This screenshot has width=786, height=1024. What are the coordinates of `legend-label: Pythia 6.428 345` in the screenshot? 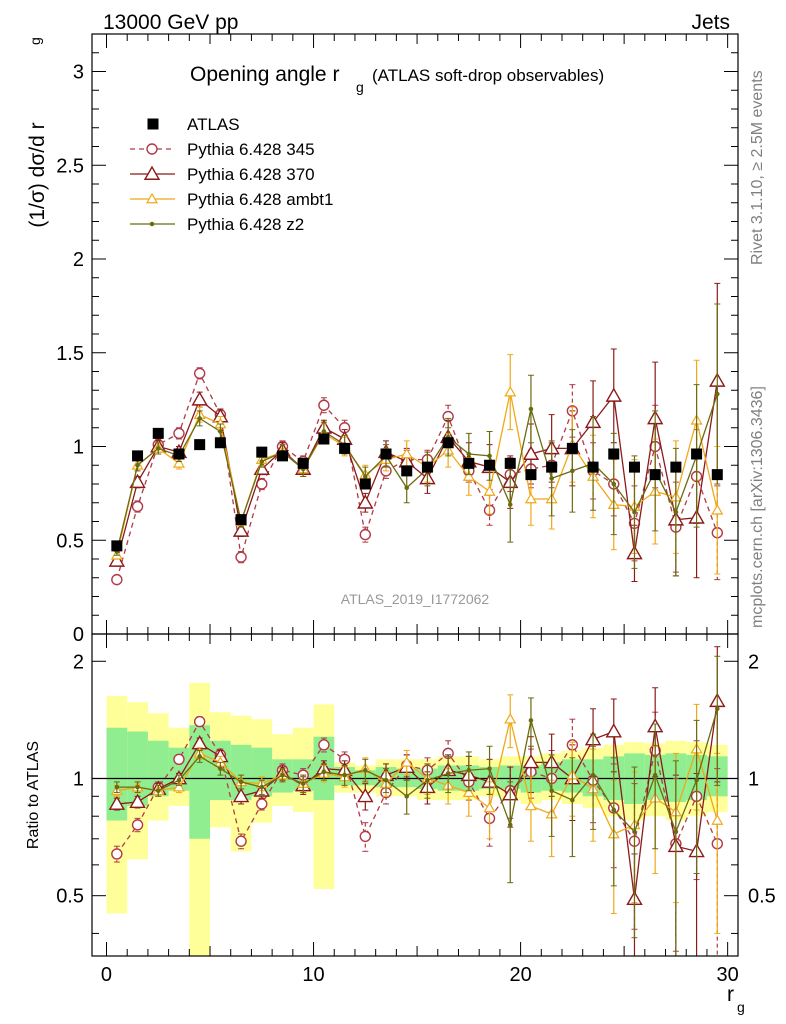 It's located at (251, 149).